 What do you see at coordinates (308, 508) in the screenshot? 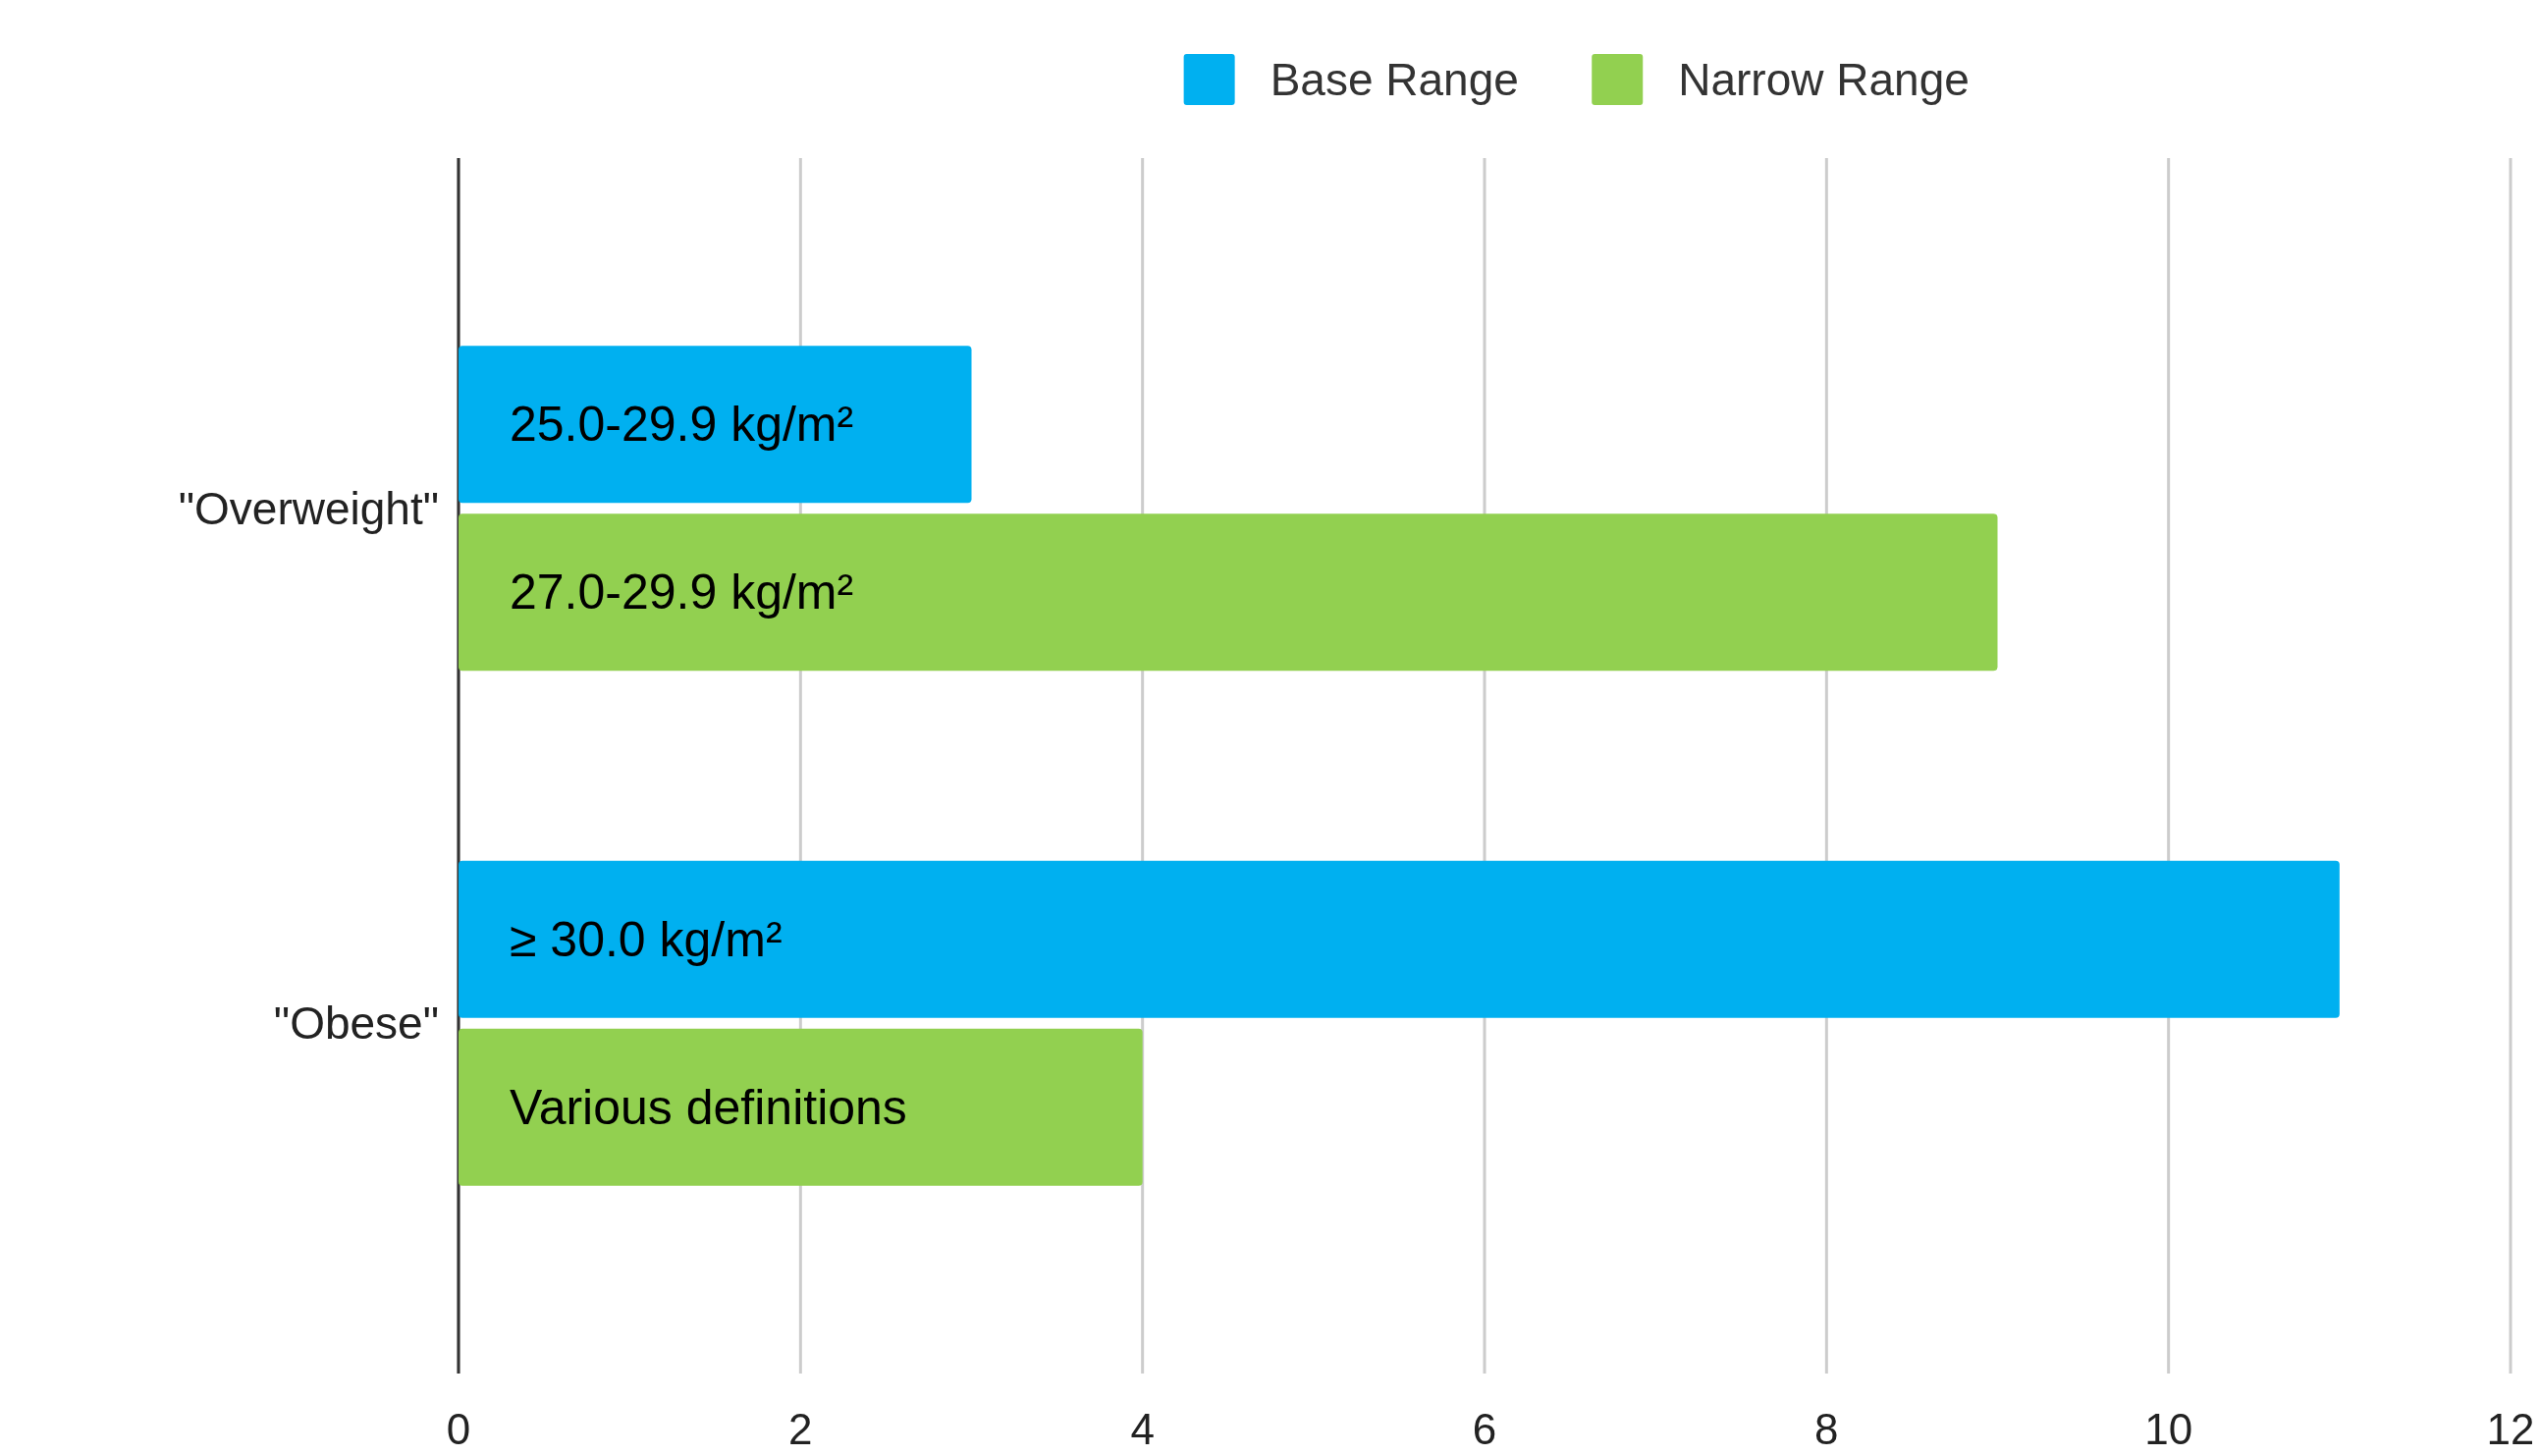
I see `y-tick-label: "Overweight"` at bounding box center [308, 508].